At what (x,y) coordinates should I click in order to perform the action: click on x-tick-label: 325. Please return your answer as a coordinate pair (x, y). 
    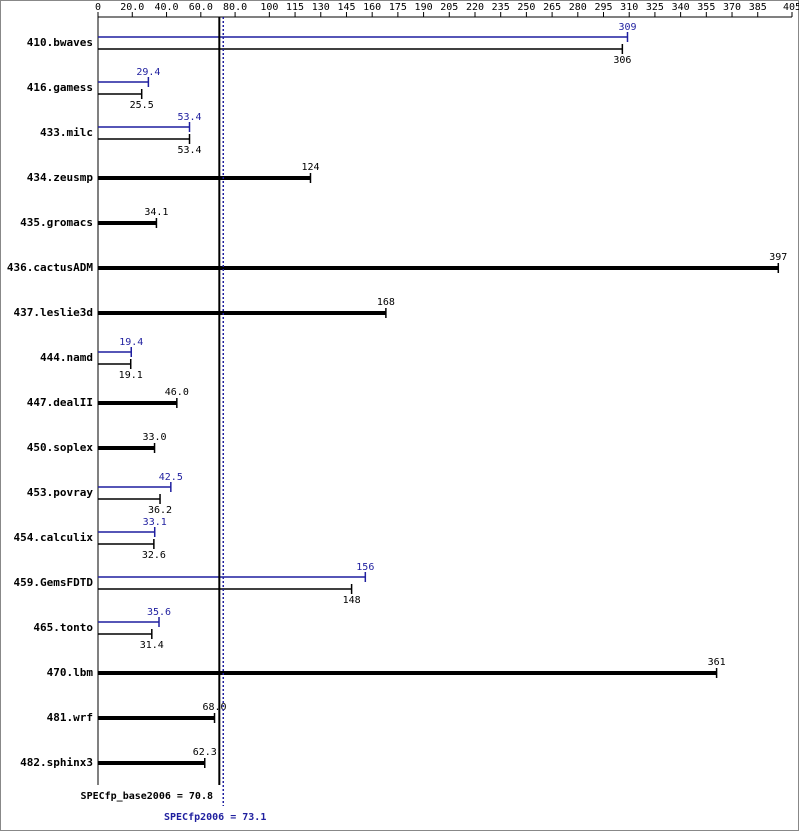
    Looking at the image, I should click on (655, 7).